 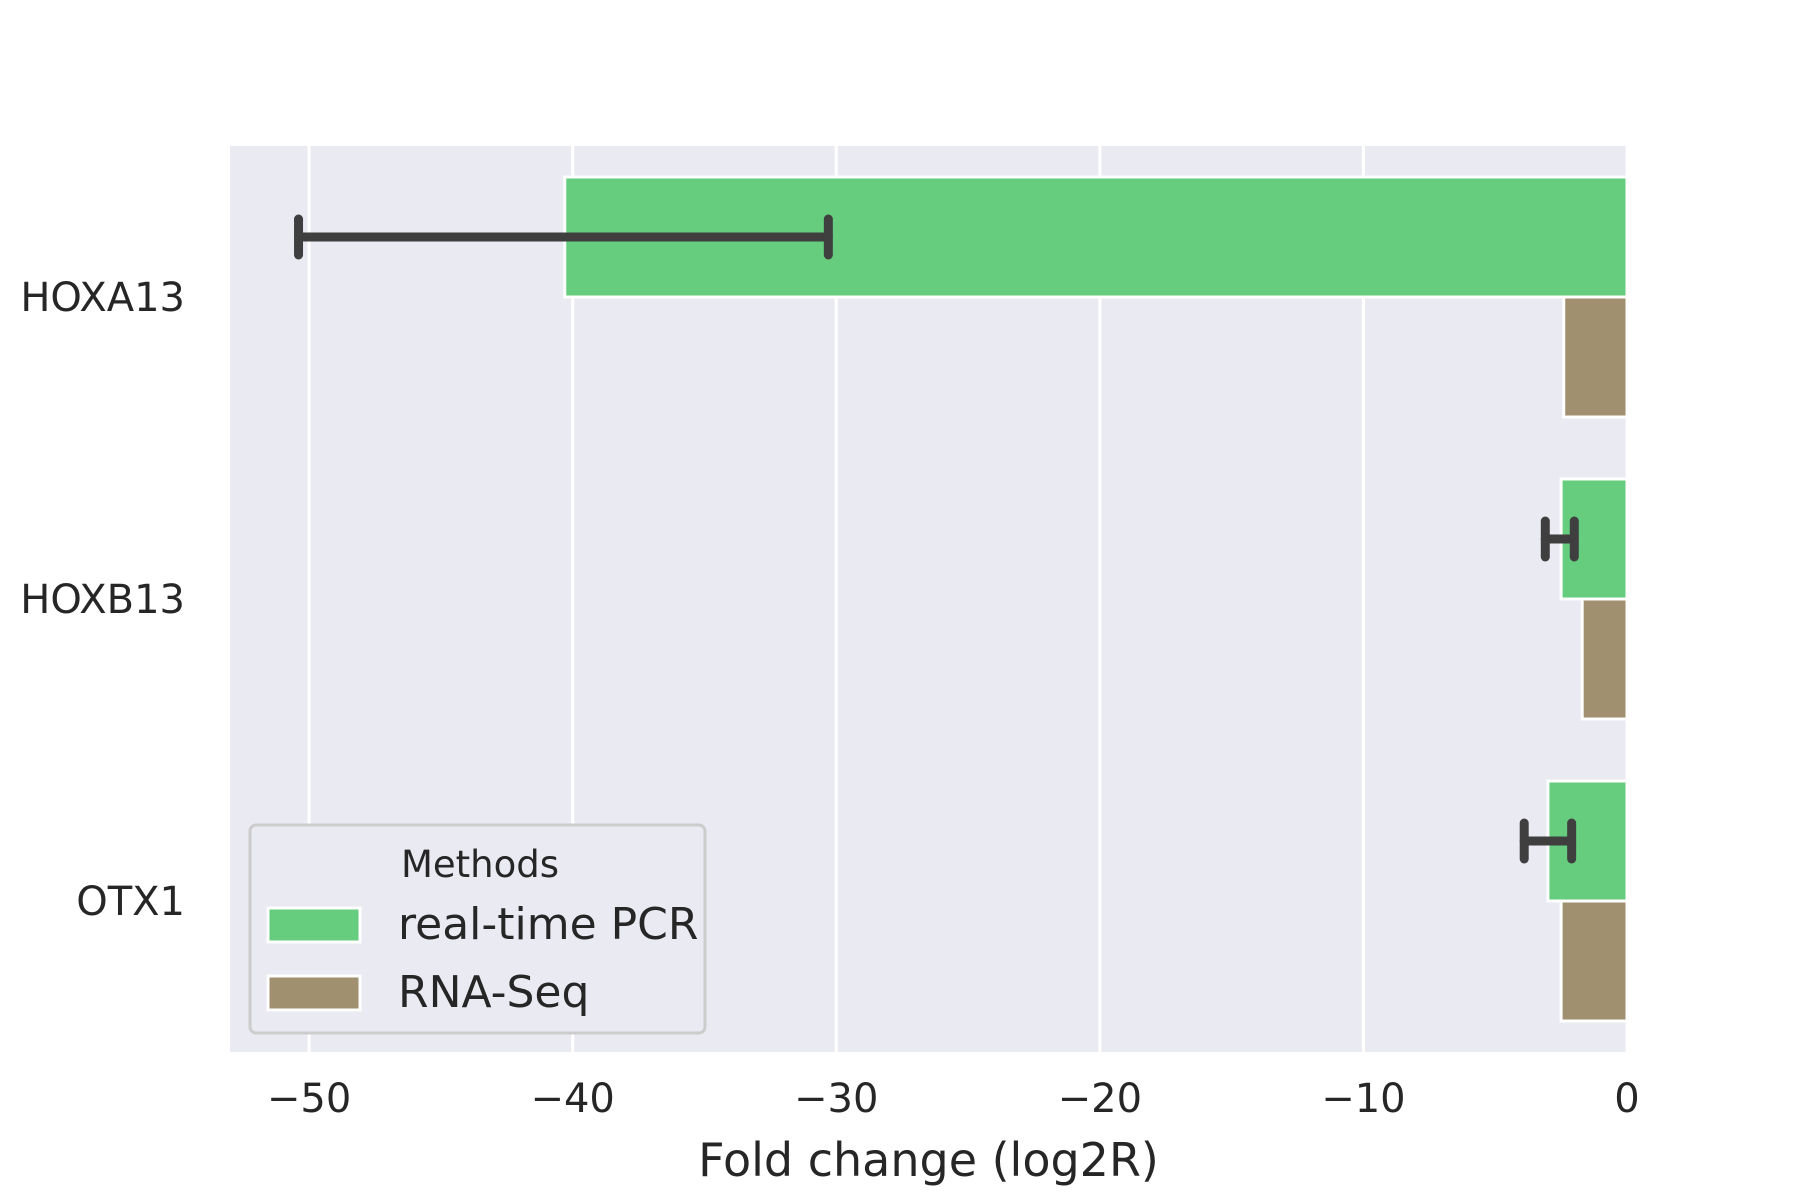 I want to click on y-tick-label: HOXB13, so click(x=102, y=600).